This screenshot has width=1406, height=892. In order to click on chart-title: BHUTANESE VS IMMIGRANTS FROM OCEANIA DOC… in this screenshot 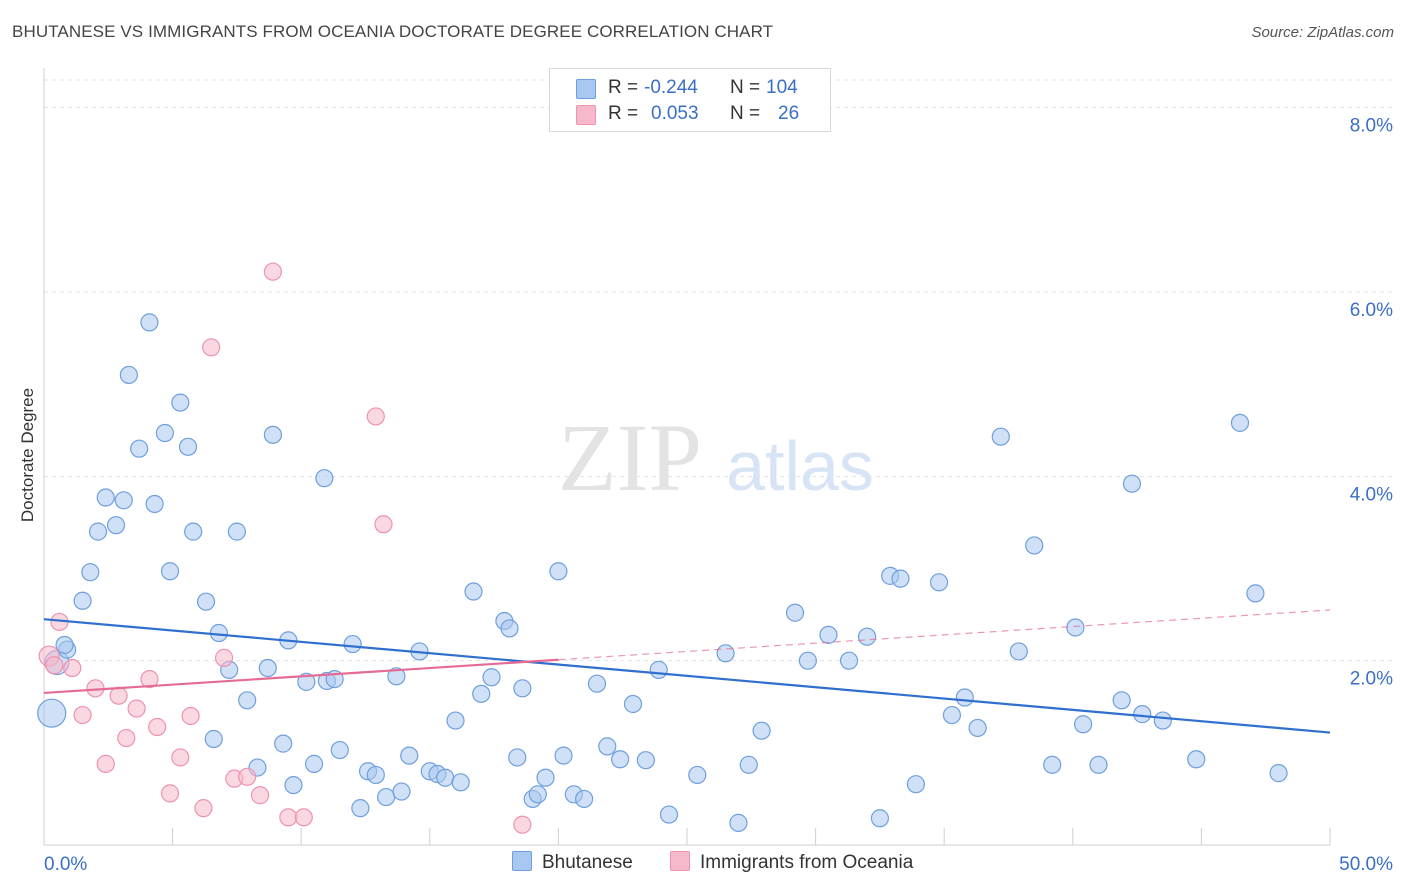, I will do `click(393, 31)`.